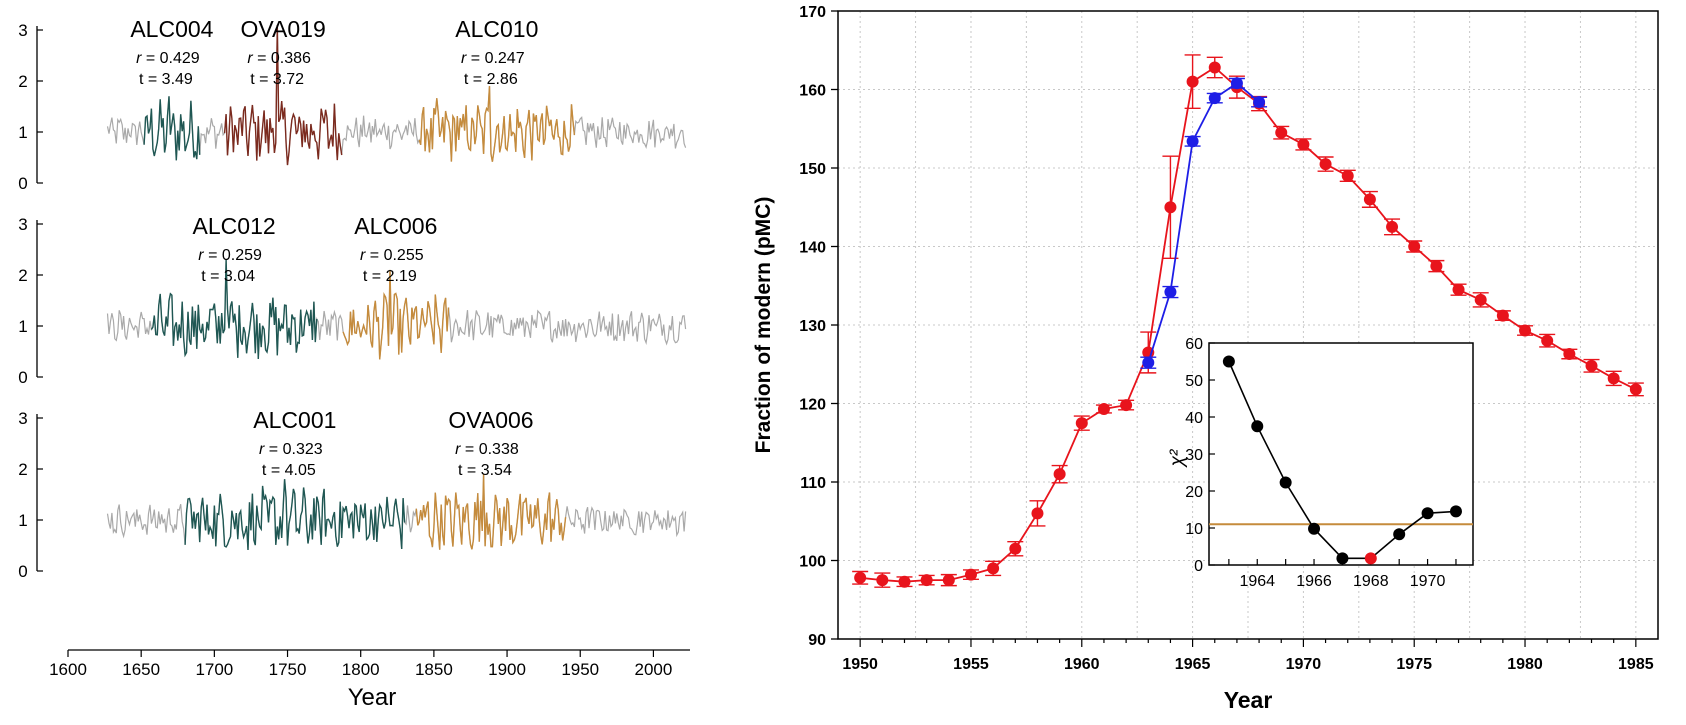 This screenshot has width=1686, height=725. What do you see at coordinates (1194, 529) in the screenshot?
I see `inset-y-tick-label: 10` at bounding box center [1194, 529].